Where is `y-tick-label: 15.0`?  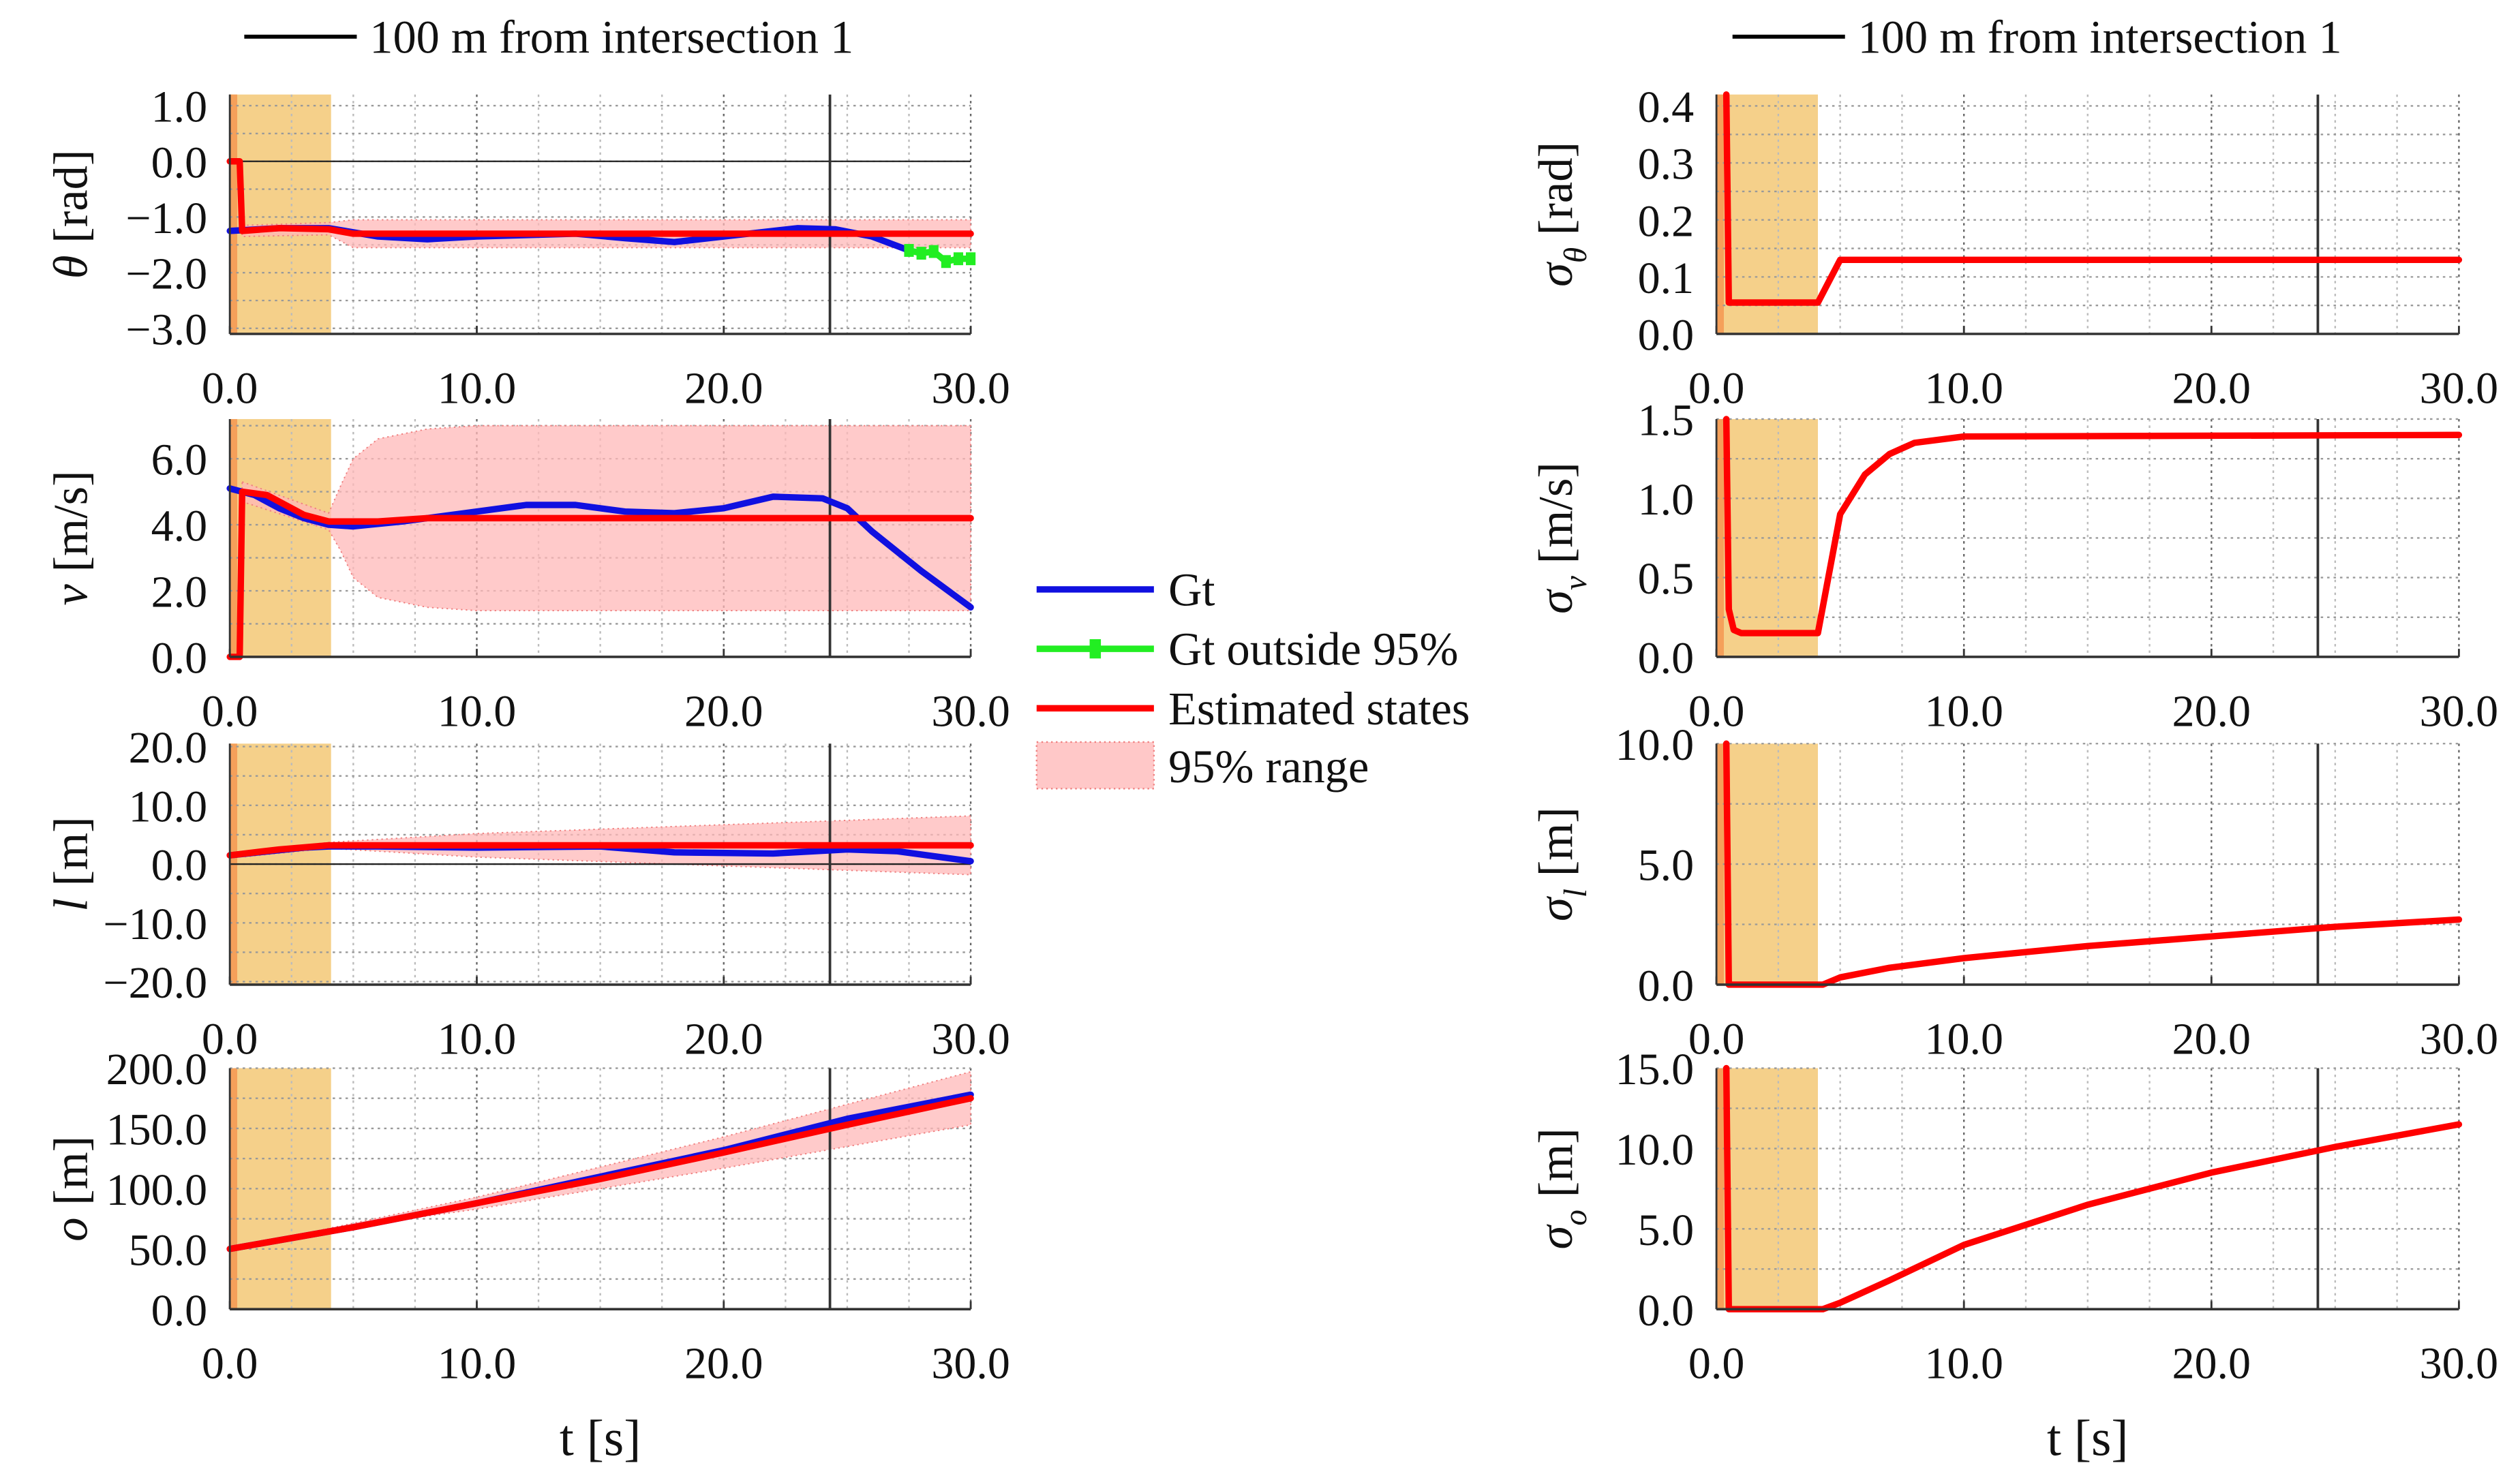 y-tick-label: 15.0 is located at coordinates (1655, 1069).